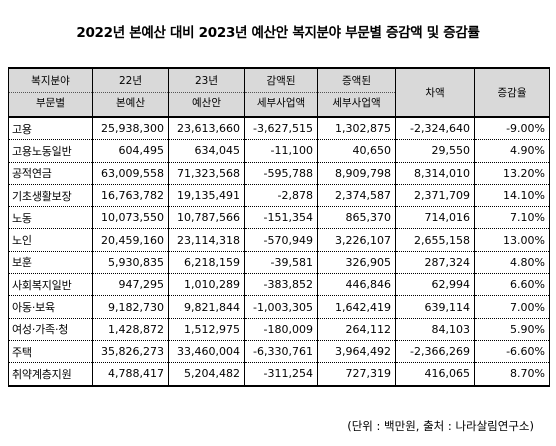 This screenshot has height=446, width=556. What do you see at coordinates (440, 426) in the screenshot?
I see `source-note: (단위 : 백만원, 출처 : 나라살림연구소)` at bounding box center [440, 426].